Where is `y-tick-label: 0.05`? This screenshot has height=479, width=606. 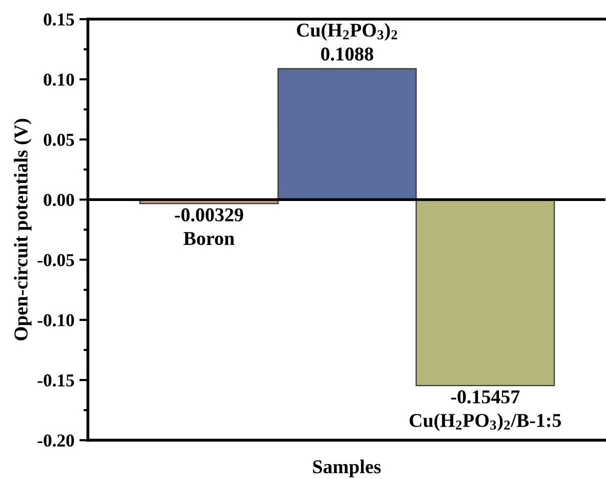 y-tick-label: 0.05 is located at coordinates (59, 140).